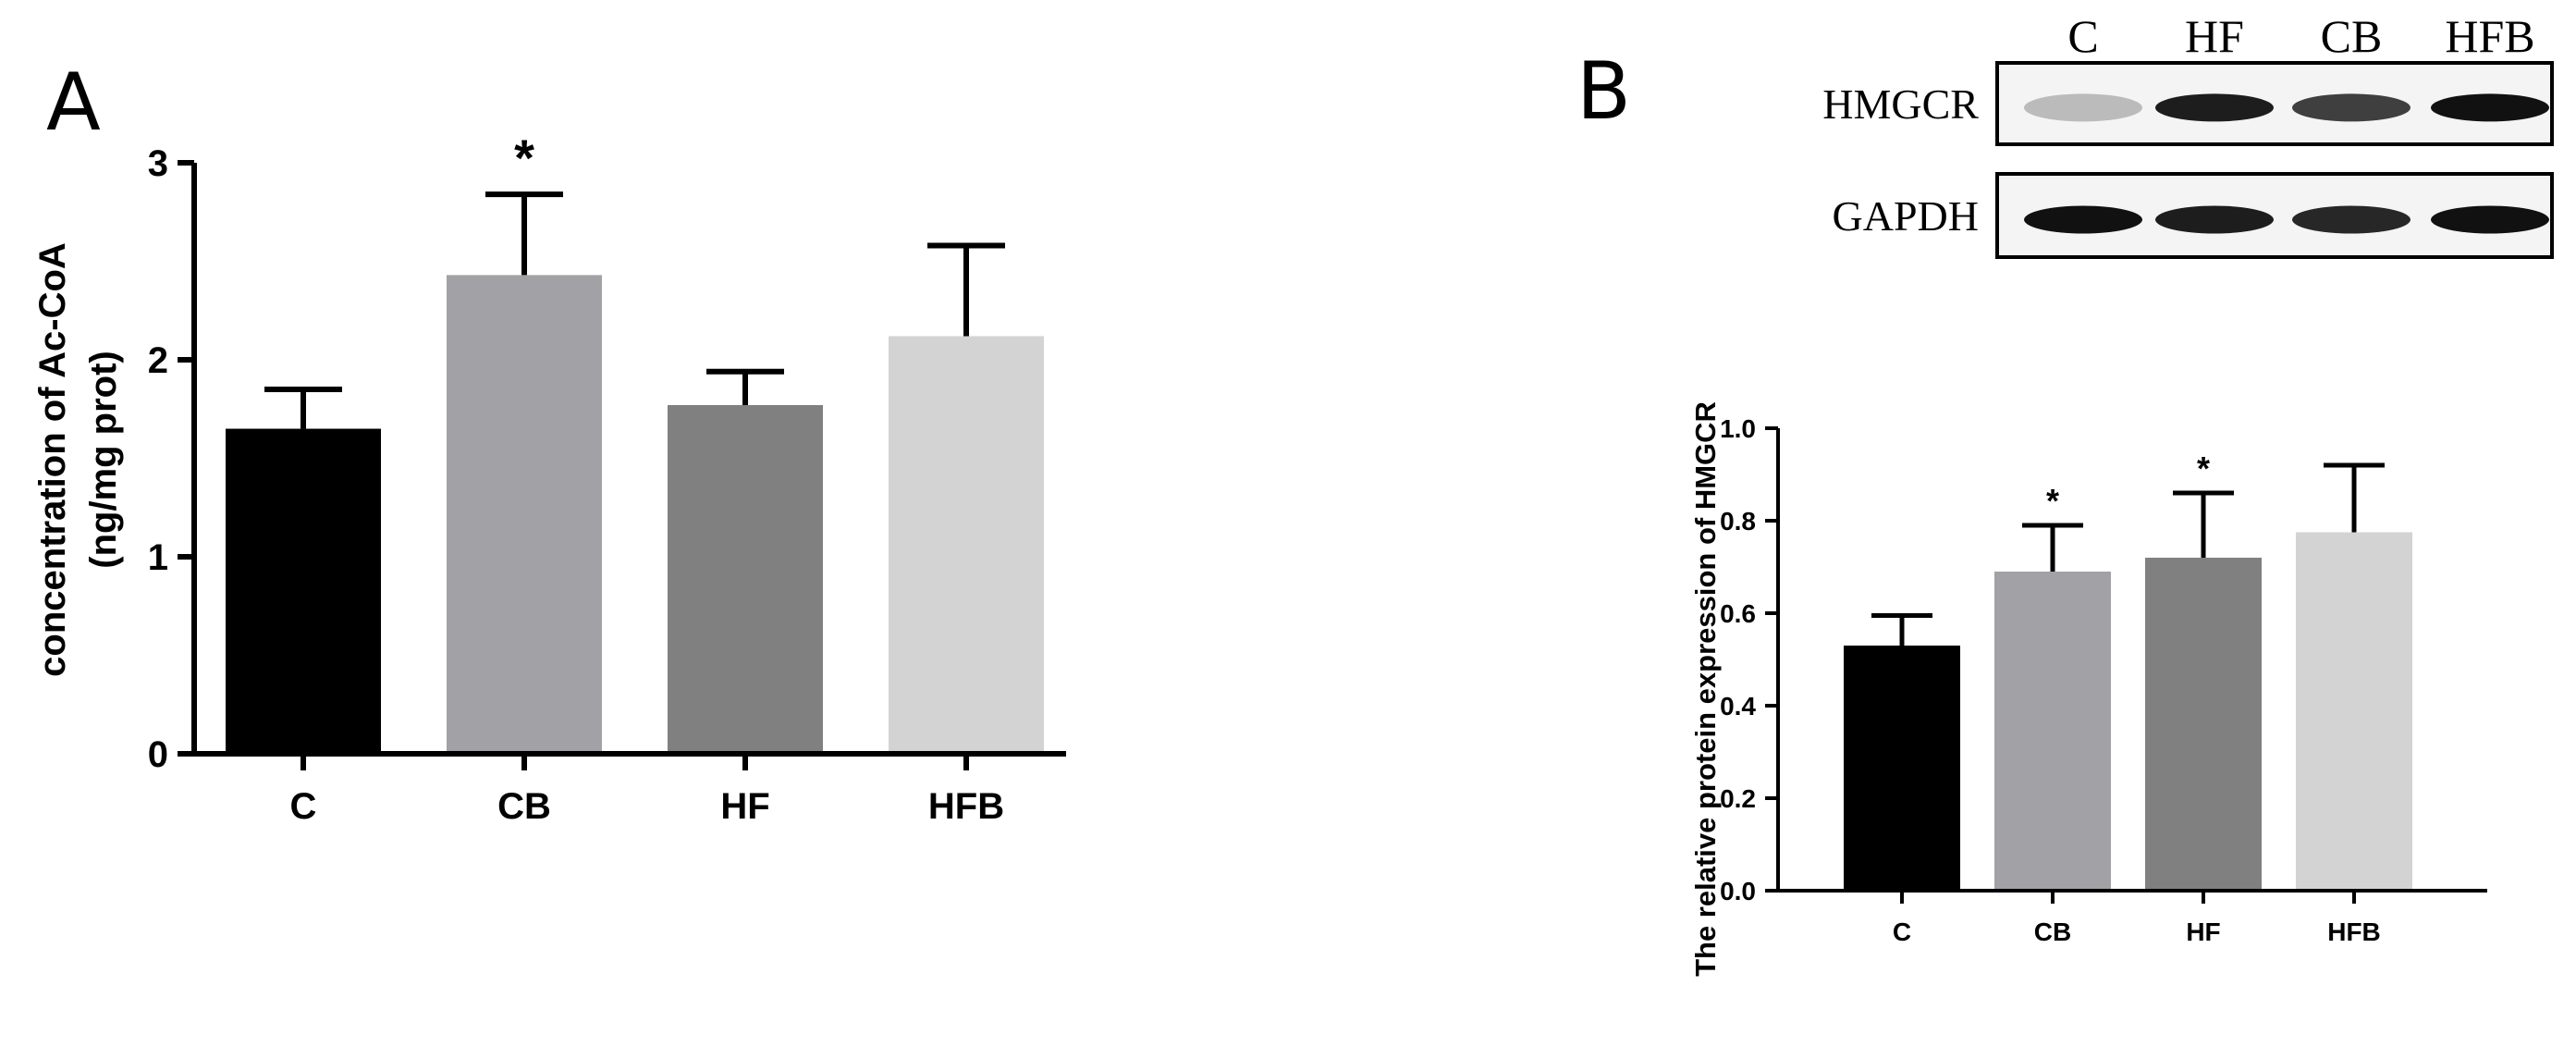 The height and width of the screenshot is (1059, 2576). Describe the element at coordinates (1738, 891) in the screenshot. I see `y-tick-label: 0.0` at that location.